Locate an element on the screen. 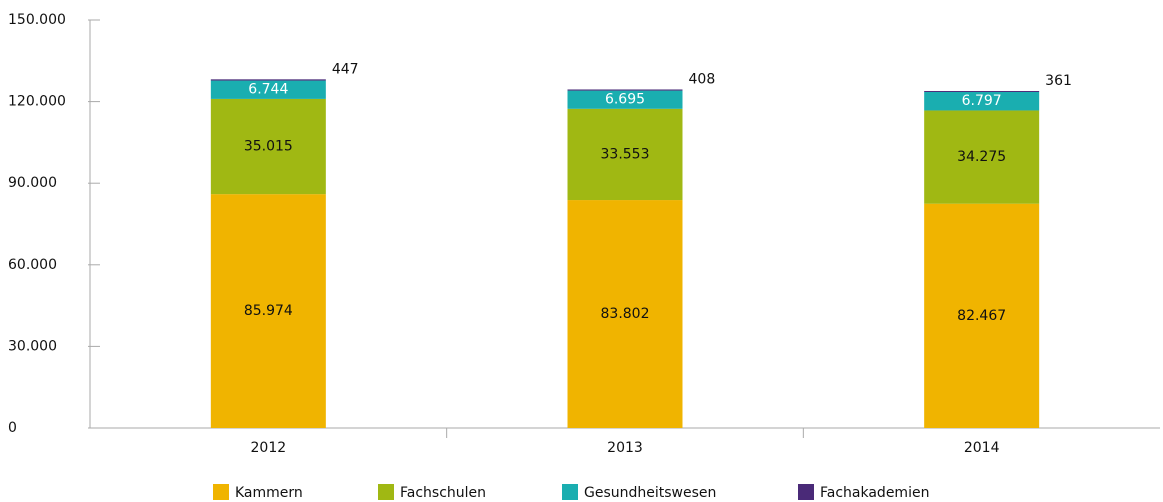 Image resolution: width=1163 pixels, height=502 pixels. y-tick-label: 120.000 is located at coordinates (37, 102).